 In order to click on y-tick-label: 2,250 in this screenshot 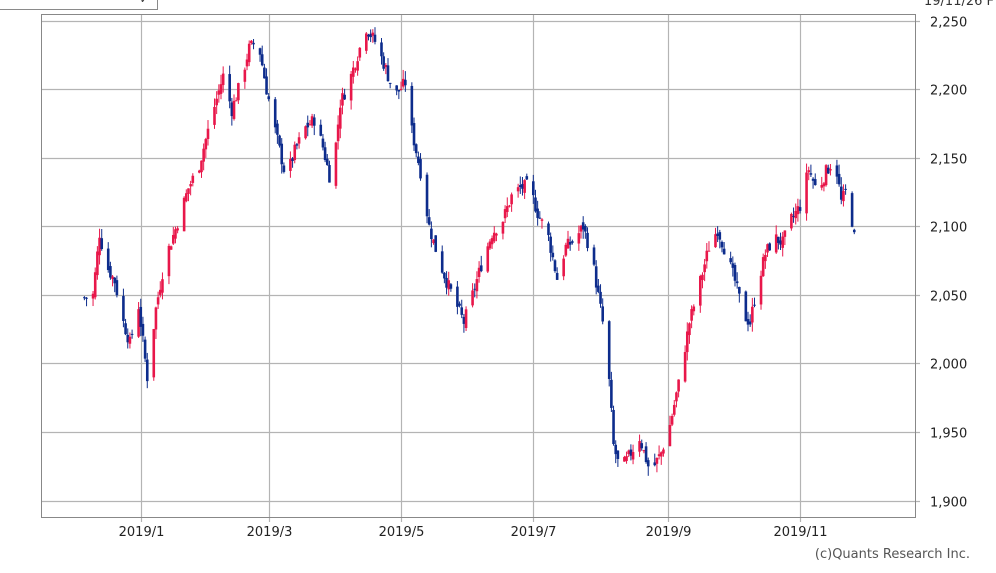, I will do `click(948, 23)`.